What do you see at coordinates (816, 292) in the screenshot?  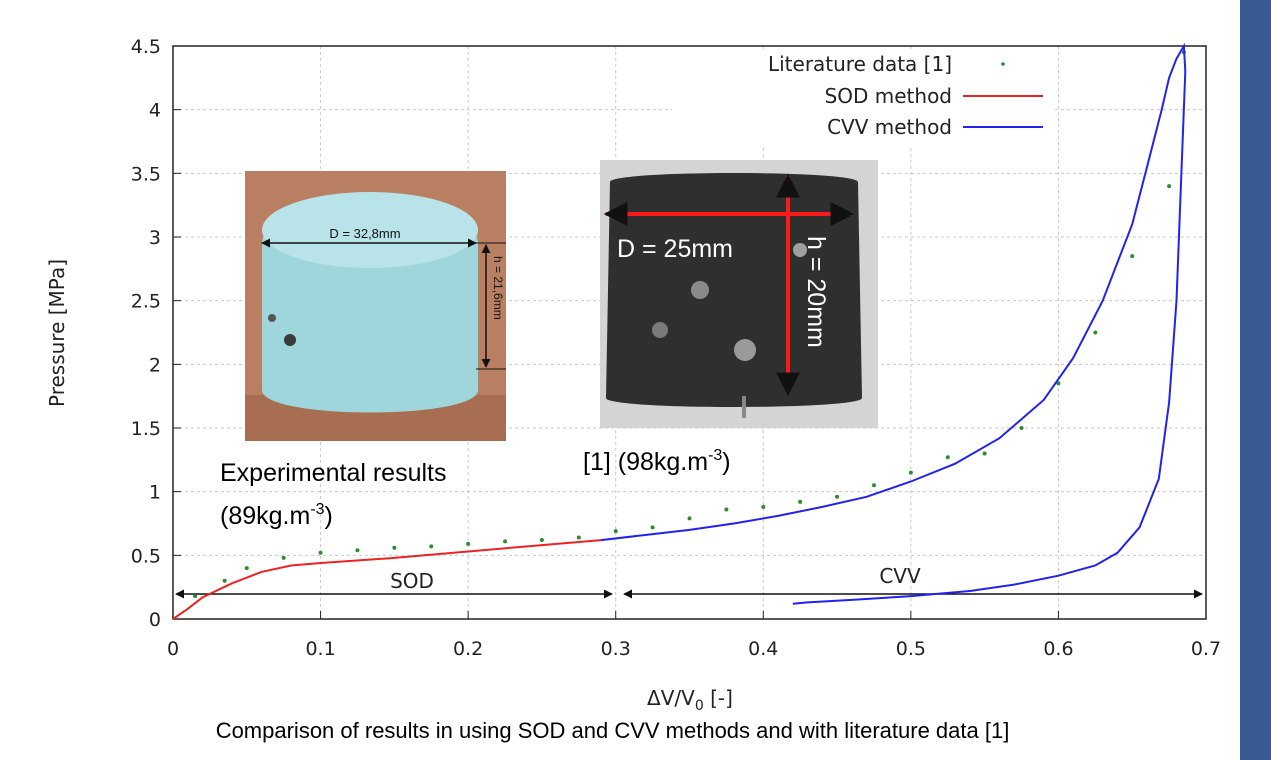 I see `height-label-right: h = 20mm` at bounding box center [816, 292].